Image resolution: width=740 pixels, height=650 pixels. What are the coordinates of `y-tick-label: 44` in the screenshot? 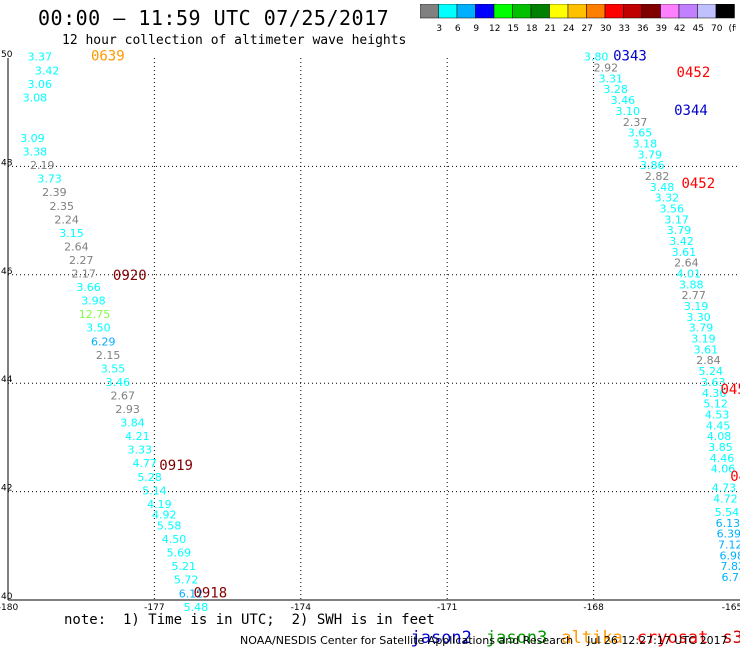 It's located at (7, 380).